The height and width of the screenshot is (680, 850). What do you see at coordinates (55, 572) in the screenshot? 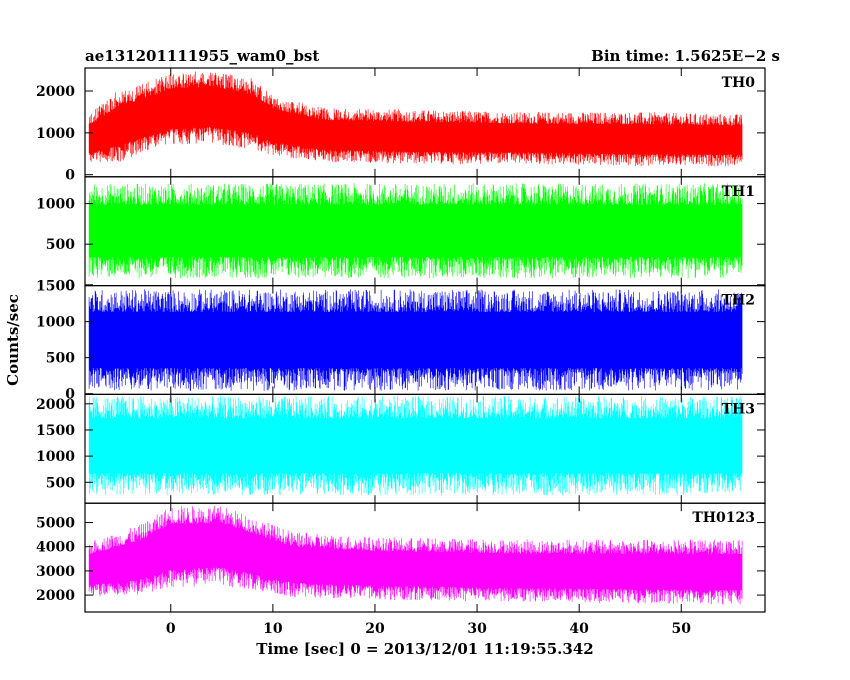
I see `y-tick-label: 3000` at bounding box center [55, 572].